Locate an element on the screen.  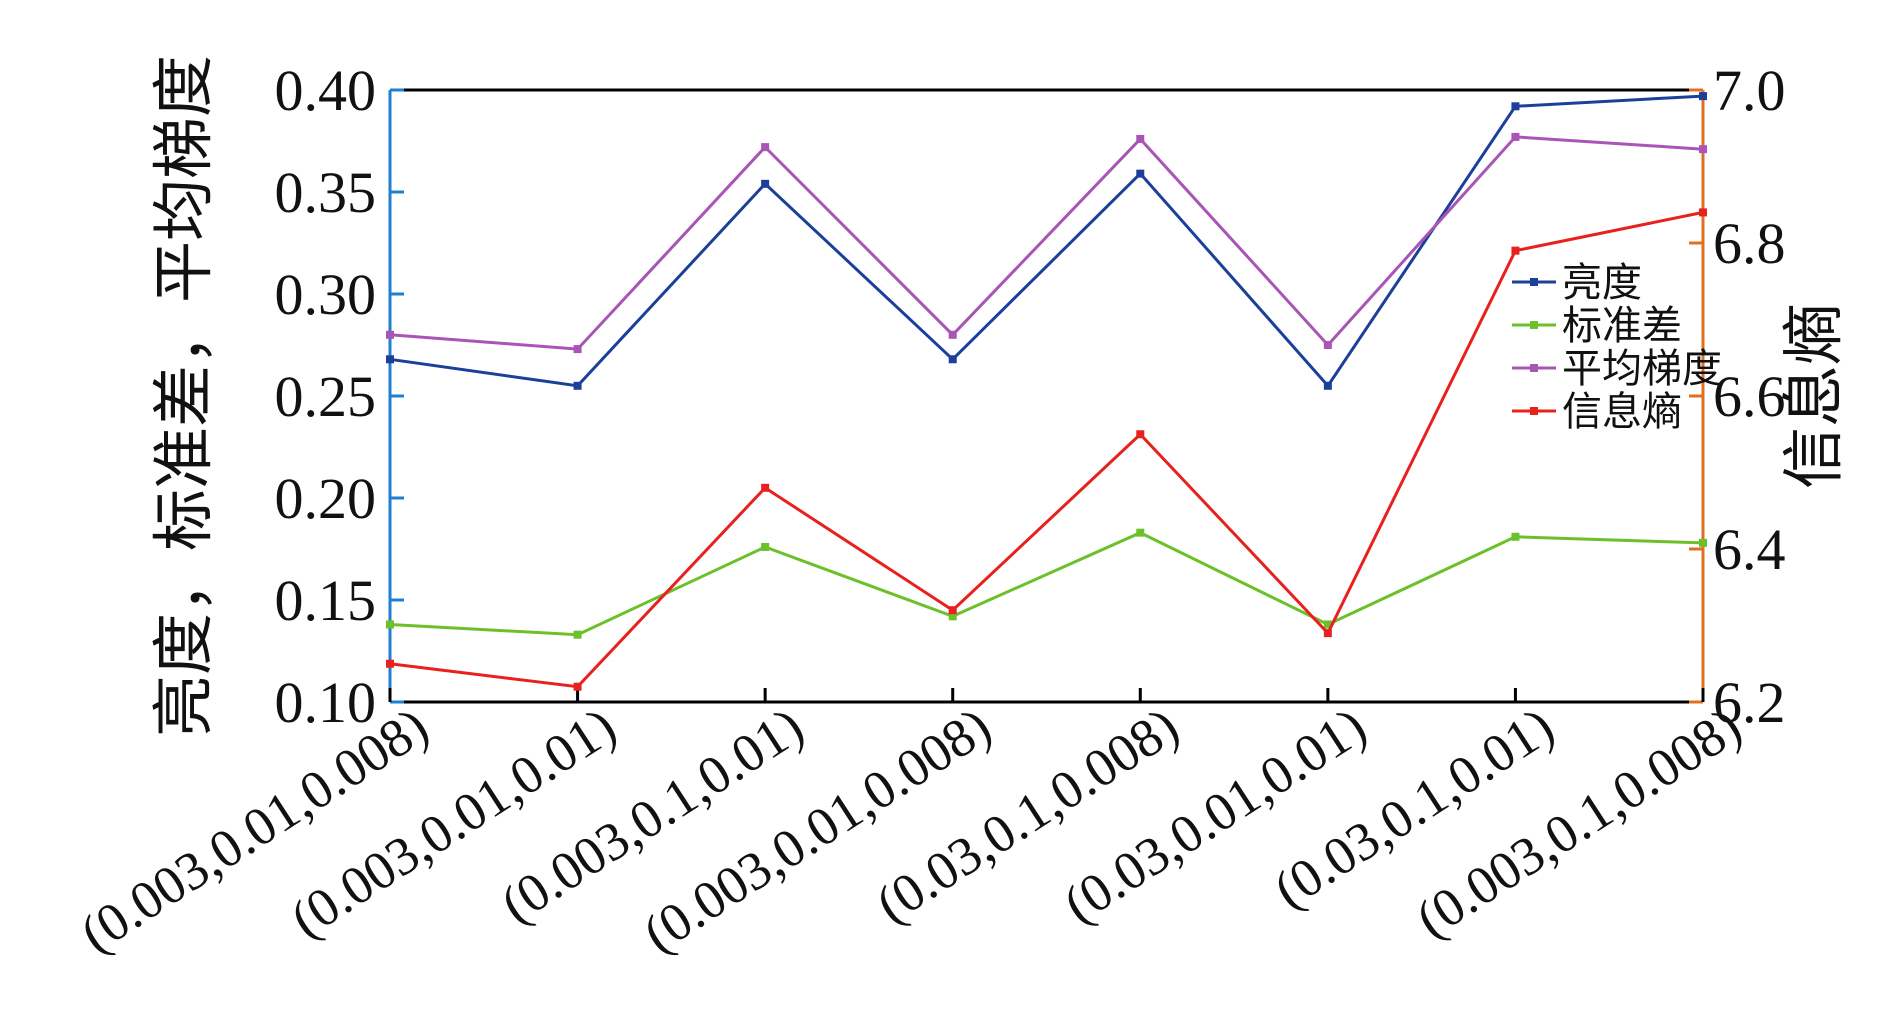
left-tick-label: 0.40 is located at coordinates (326, 90).